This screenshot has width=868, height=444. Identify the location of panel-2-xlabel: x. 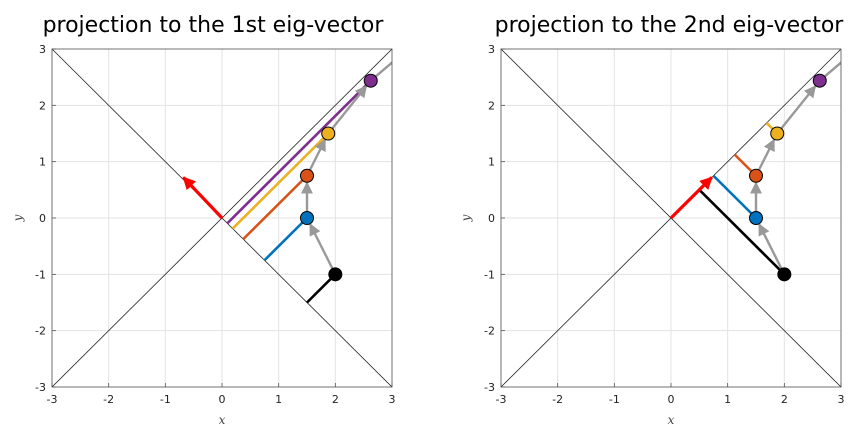
(671, 420).